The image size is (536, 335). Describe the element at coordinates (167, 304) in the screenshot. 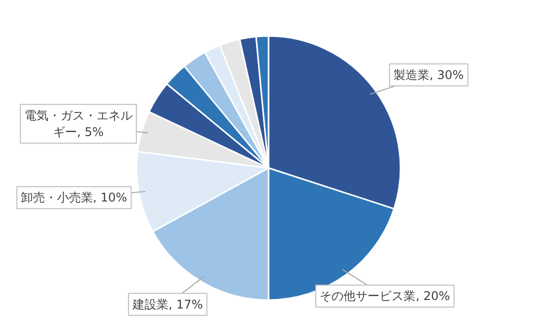

I see `slice-label: 建設業, 17%` at that location.